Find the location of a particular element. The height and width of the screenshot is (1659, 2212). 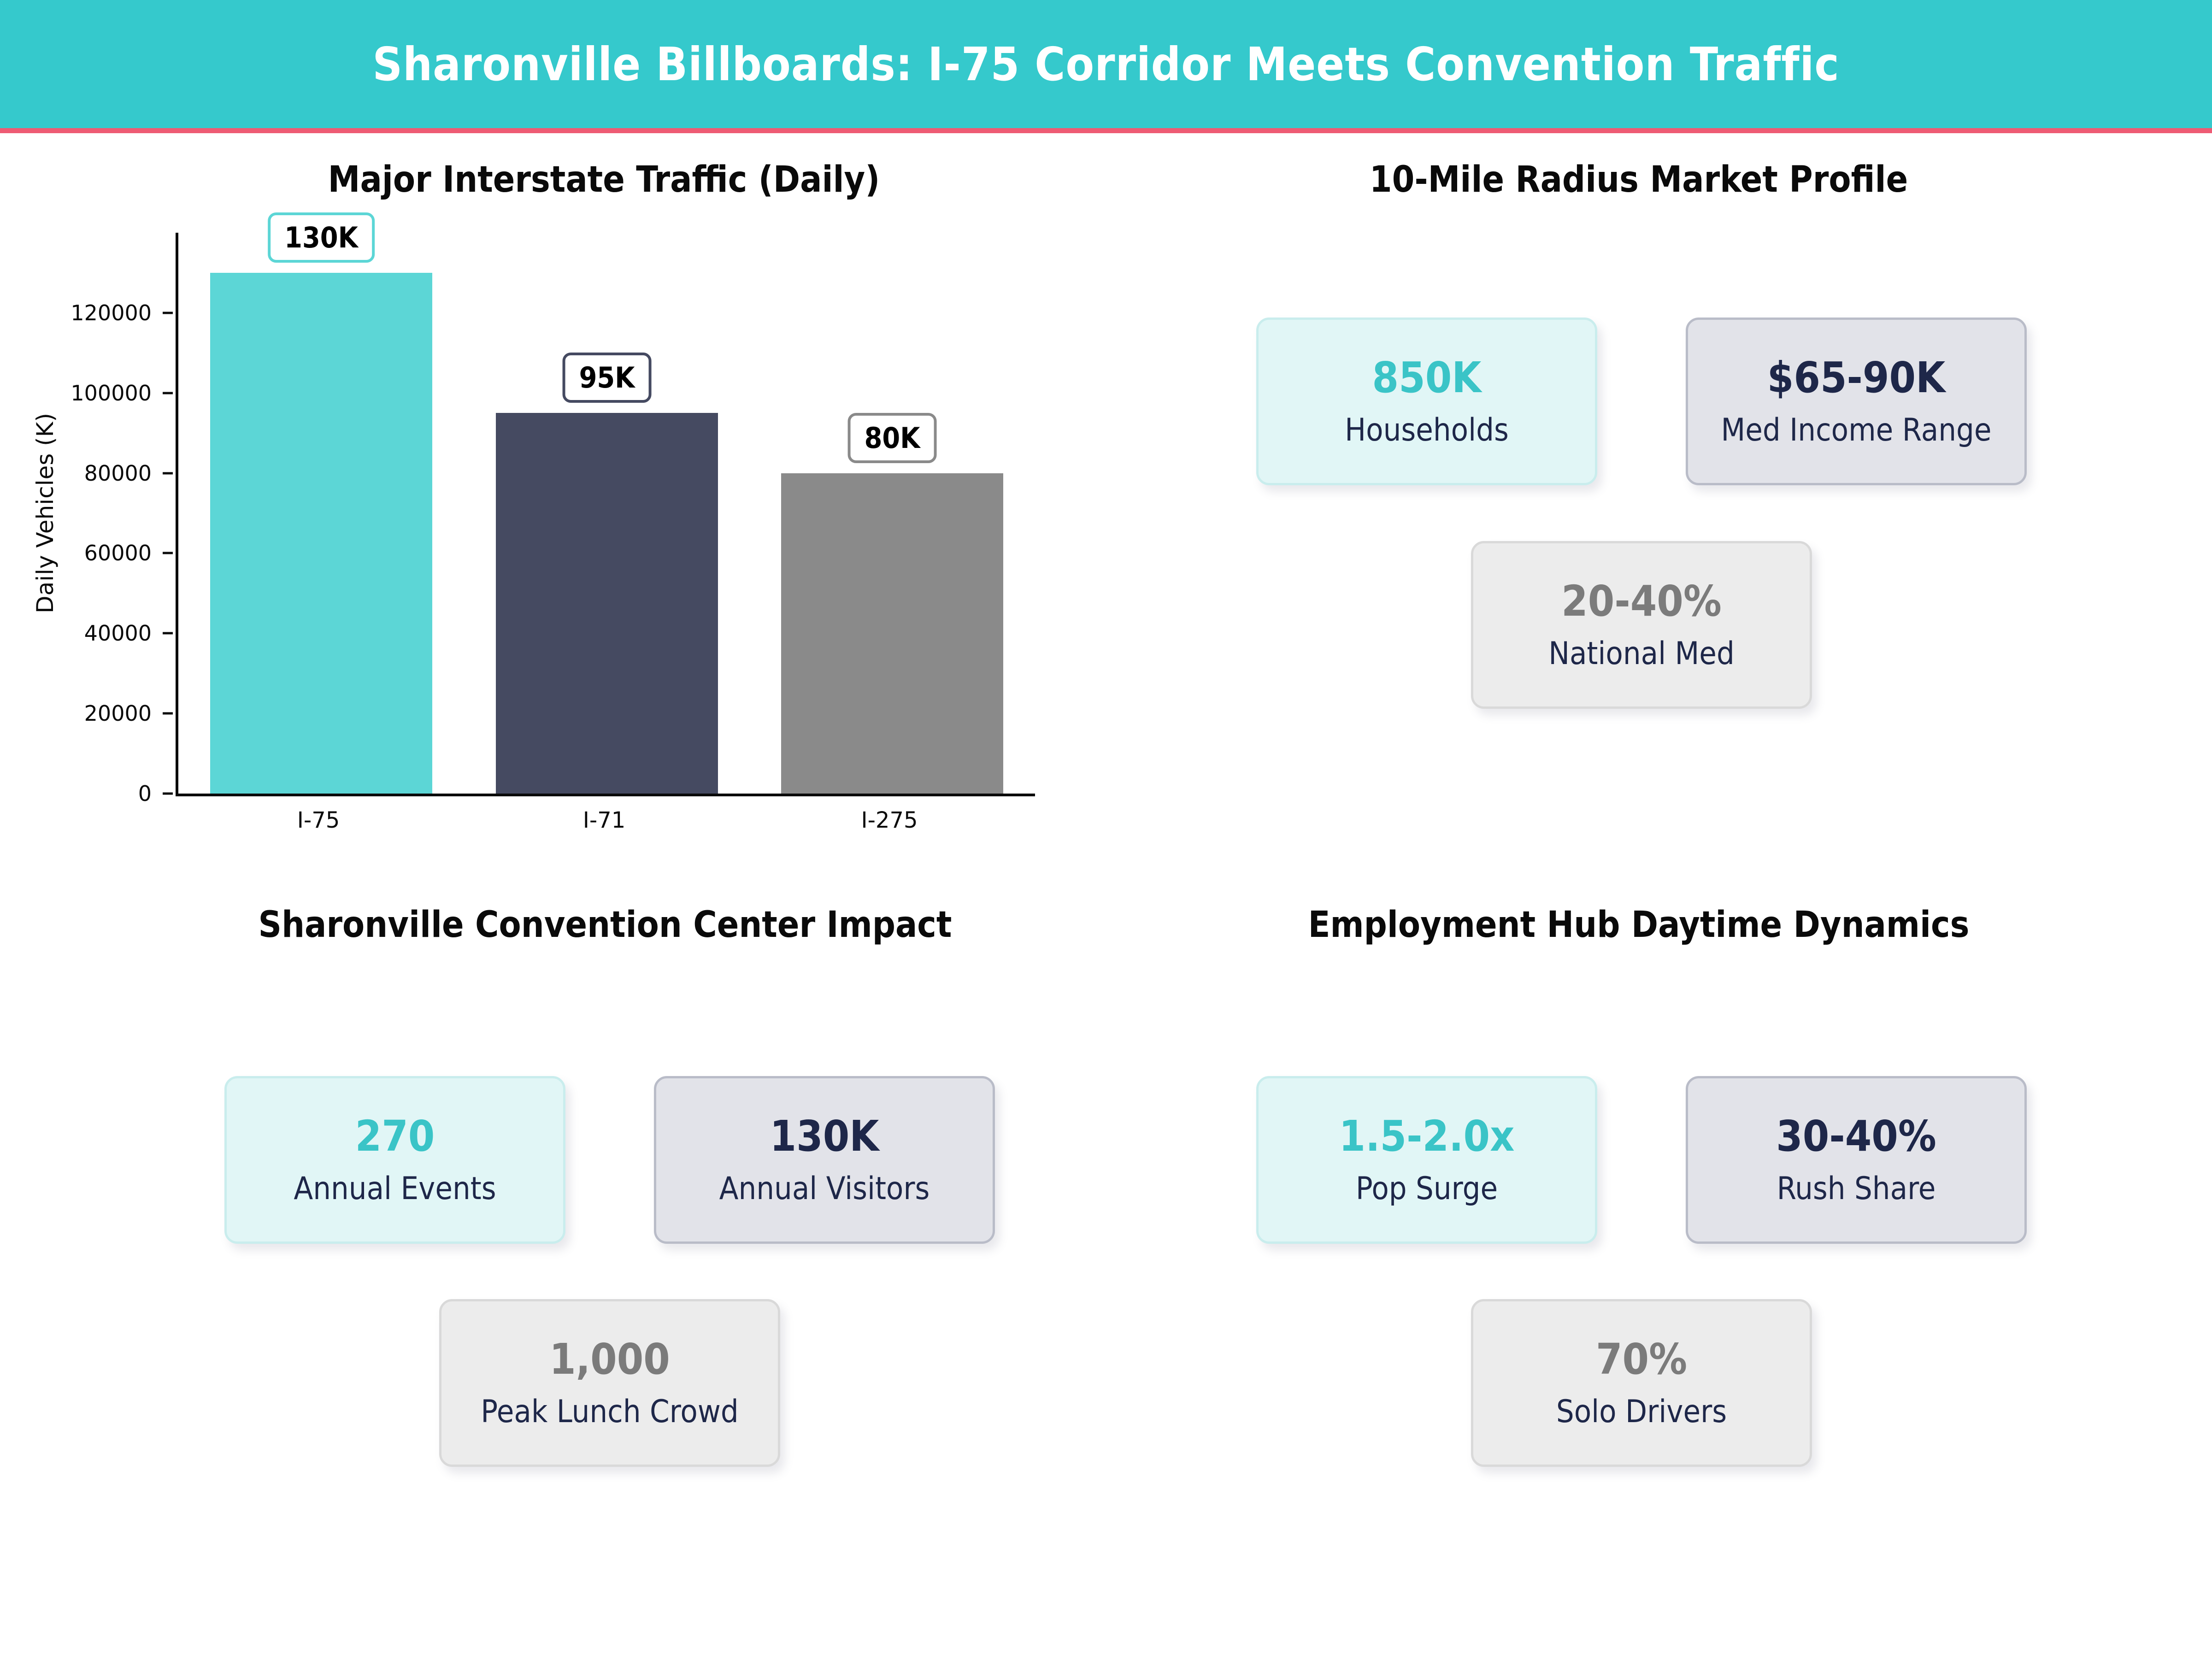

stat-card-employment-2: 70% Solo Drivers is located at coordinates (1641, 1383).